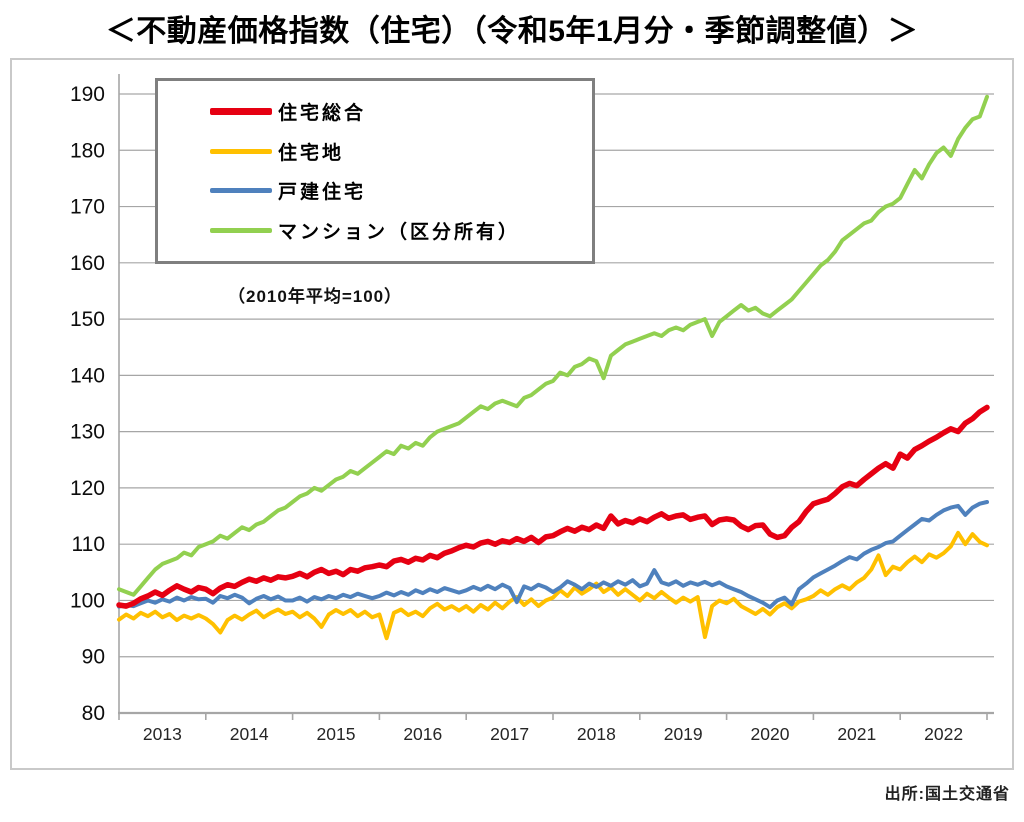 Image resolution: width=1024 pixels, height=822 pixels. Describe the element at coordinates (399, 233) in the screenshot. I see `legend-label: マンション（区分所有）` at that location.